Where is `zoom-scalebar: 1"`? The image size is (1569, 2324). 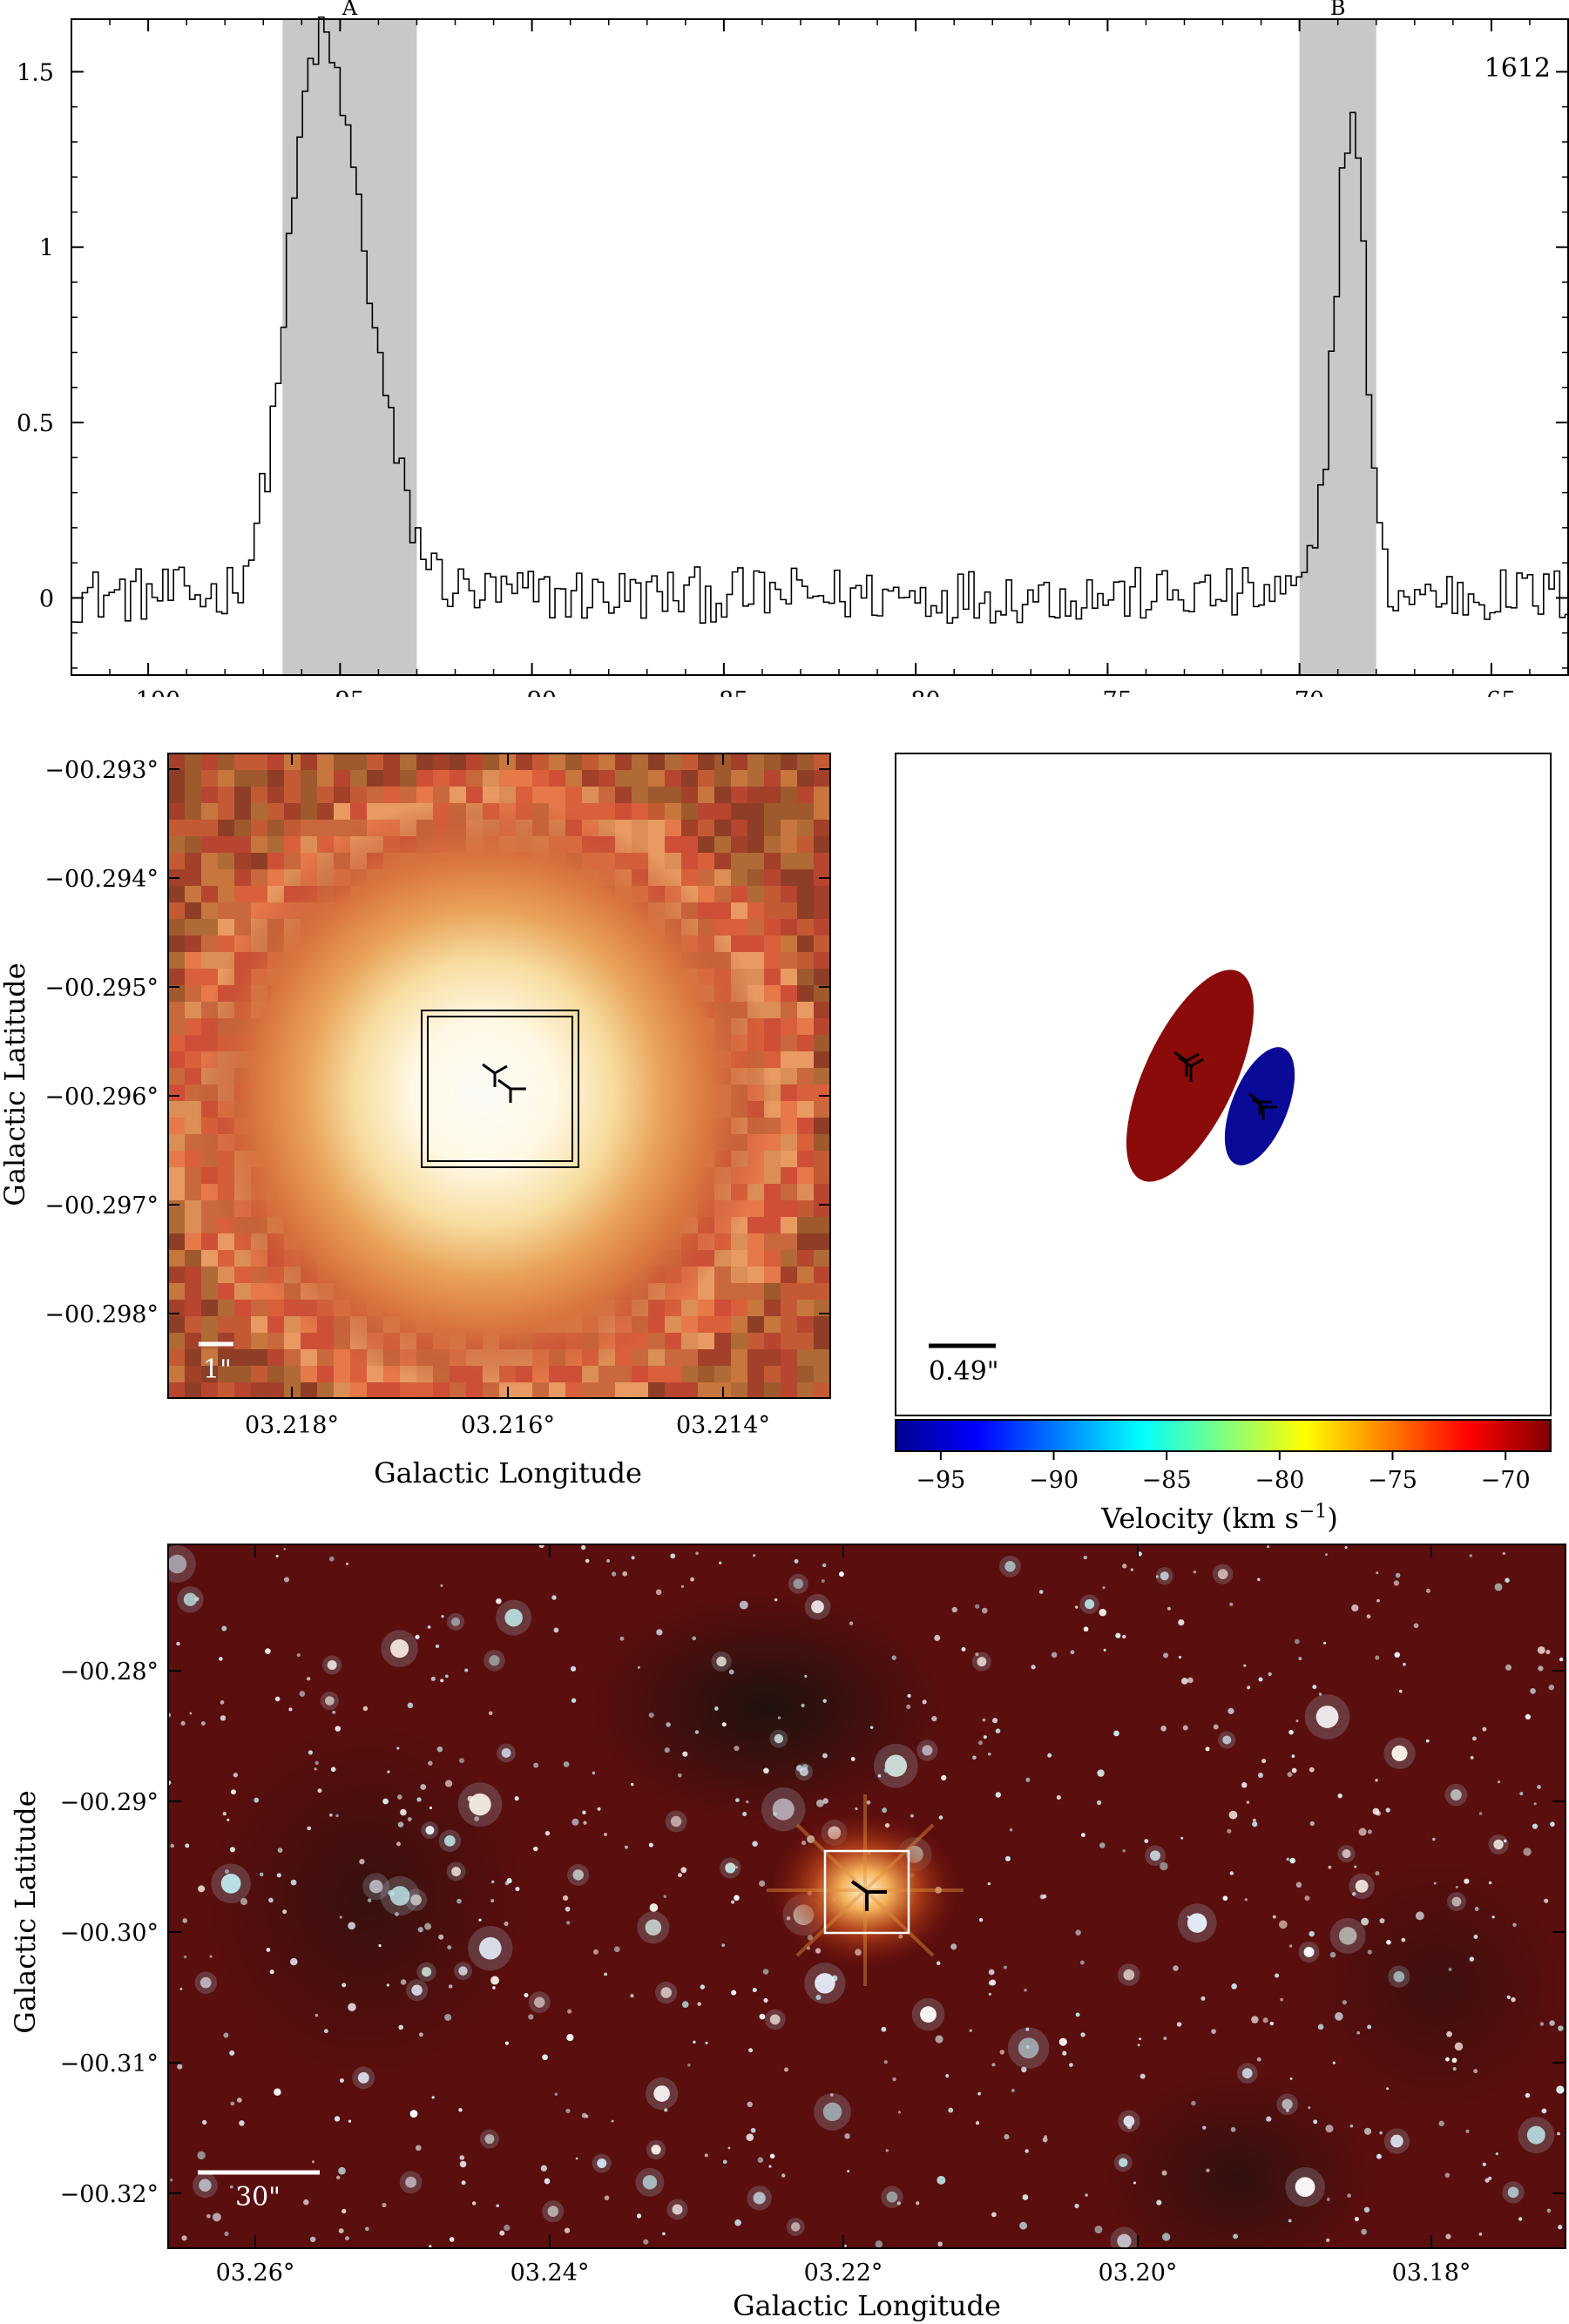 zoom-scalebar: 1" is located at coordinates (216, 1363).